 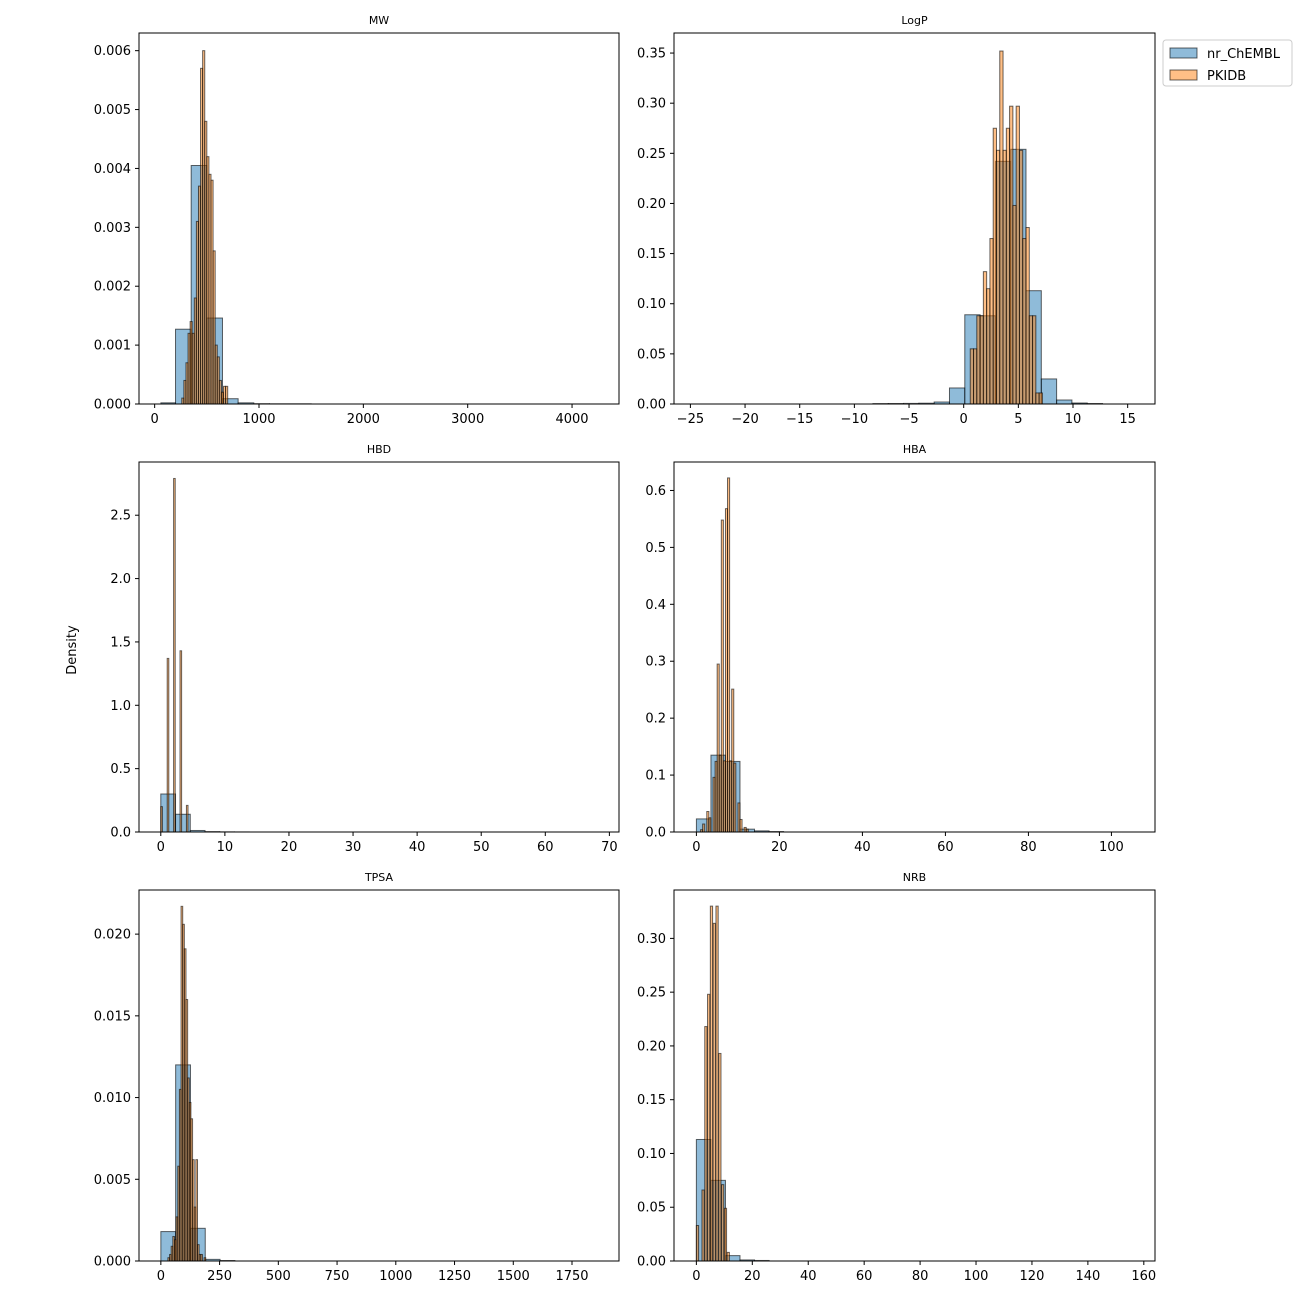 What do you see at coordinates (854, 419) in the screenshot?
I see `x-tick-label: −10` at bounding box center [854, 419].